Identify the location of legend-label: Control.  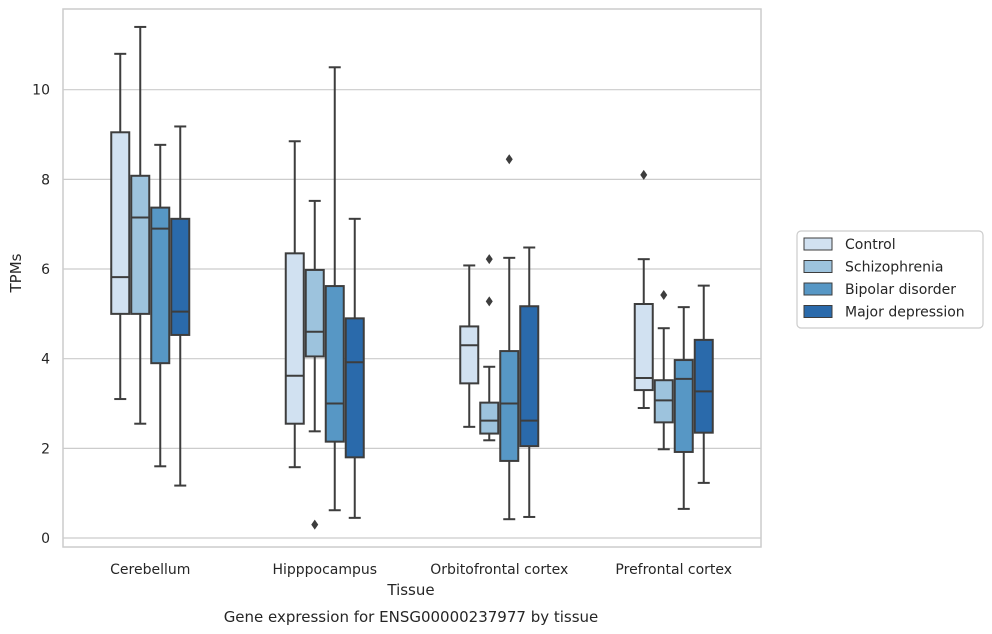
(870, 245).